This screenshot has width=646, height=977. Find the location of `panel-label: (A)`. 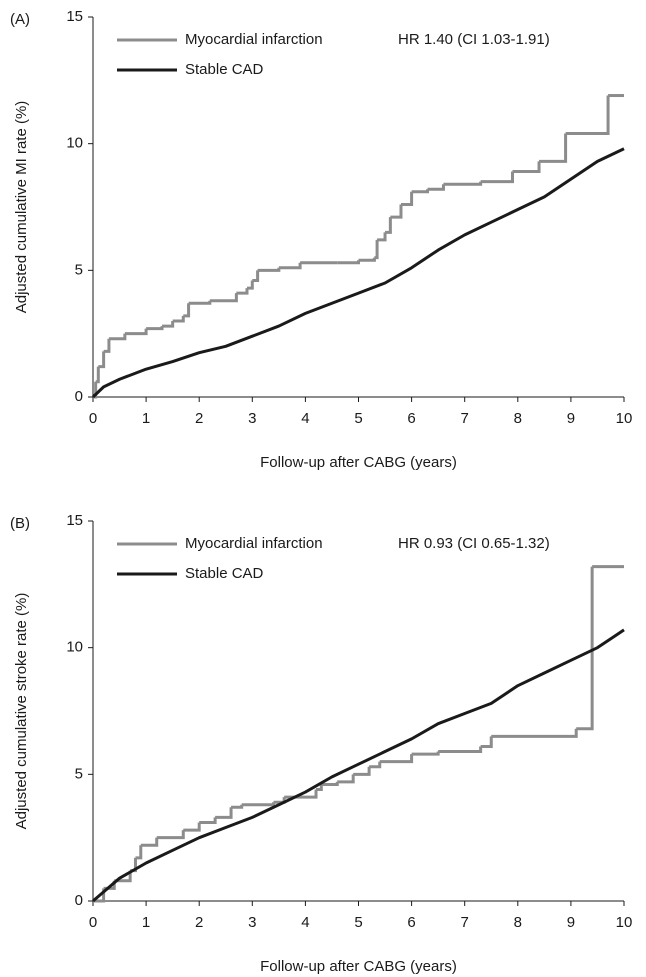

panel-label: (A) is located at coordinates (20, 19).